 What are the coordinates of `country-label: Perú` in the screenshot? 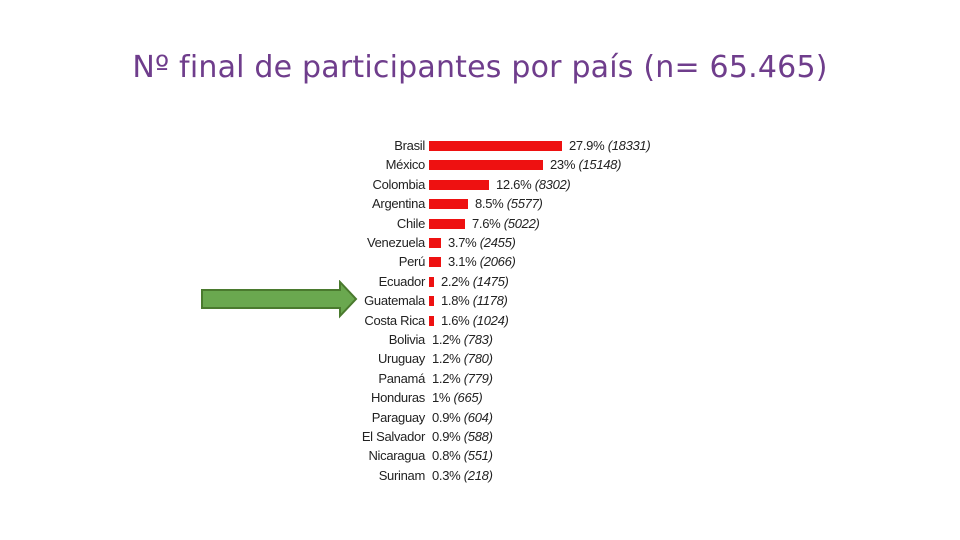 It's located at (412, 262).